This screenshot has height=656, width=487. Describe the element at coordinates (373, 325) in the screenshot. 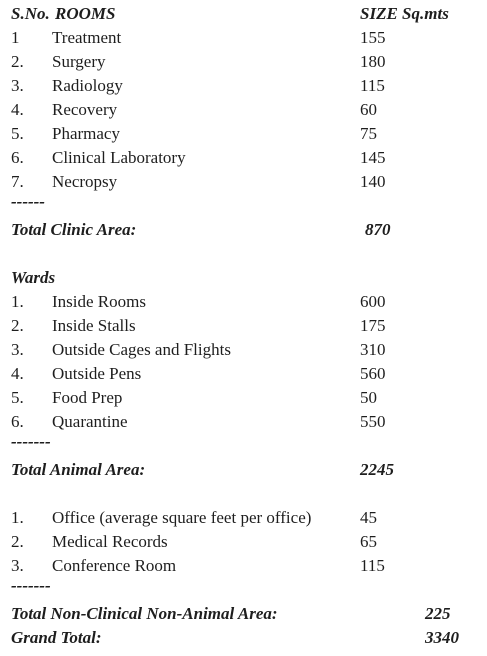

I see `row-size: 175` at that location.